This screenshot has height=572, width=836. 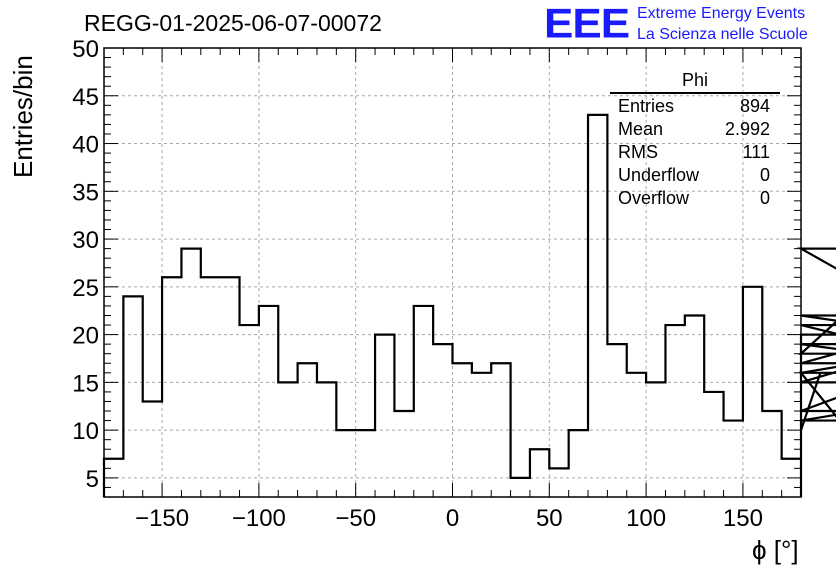 I want to click on stats-value: 2.992, so click(x=747, y=129).